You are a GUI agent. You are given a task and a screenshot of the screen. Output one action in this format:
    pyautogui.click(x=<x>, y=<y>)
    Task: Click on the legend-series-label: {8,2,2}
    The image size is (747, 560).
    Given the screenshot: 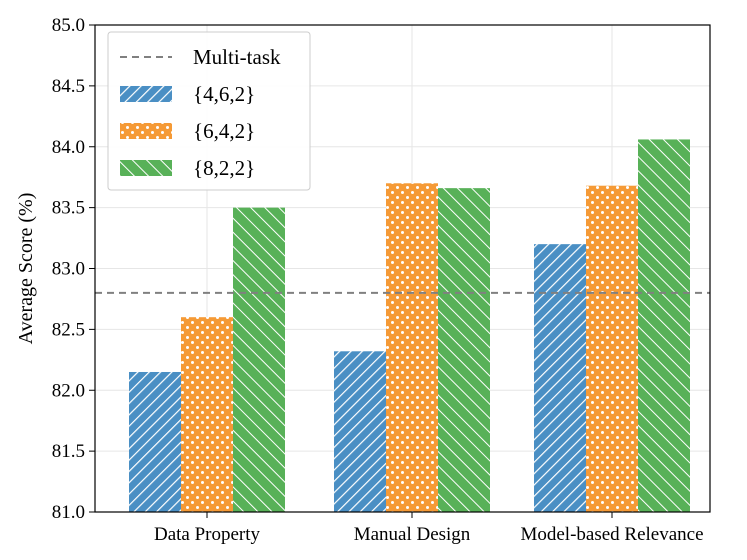 What is the action you would take?
    pyautogui.click(x=224, y=168)
    